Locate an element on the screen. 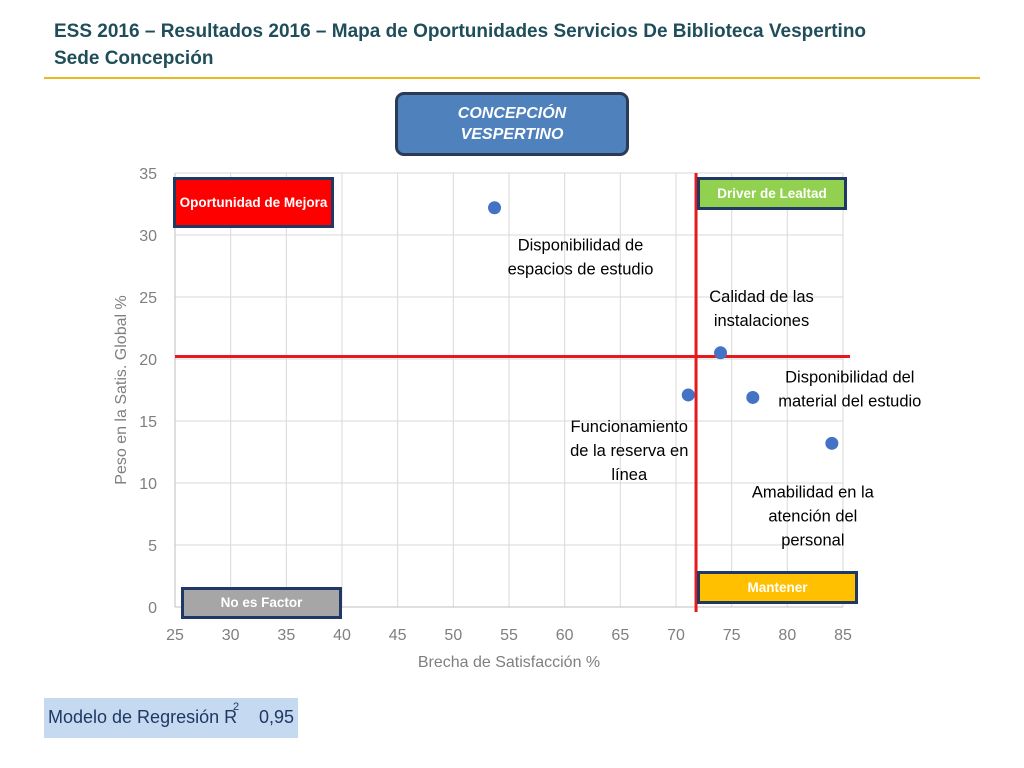 The height and width of the screenshot is (768, 1024). x-tick-label: 55 is located at coordinates (509, 635).